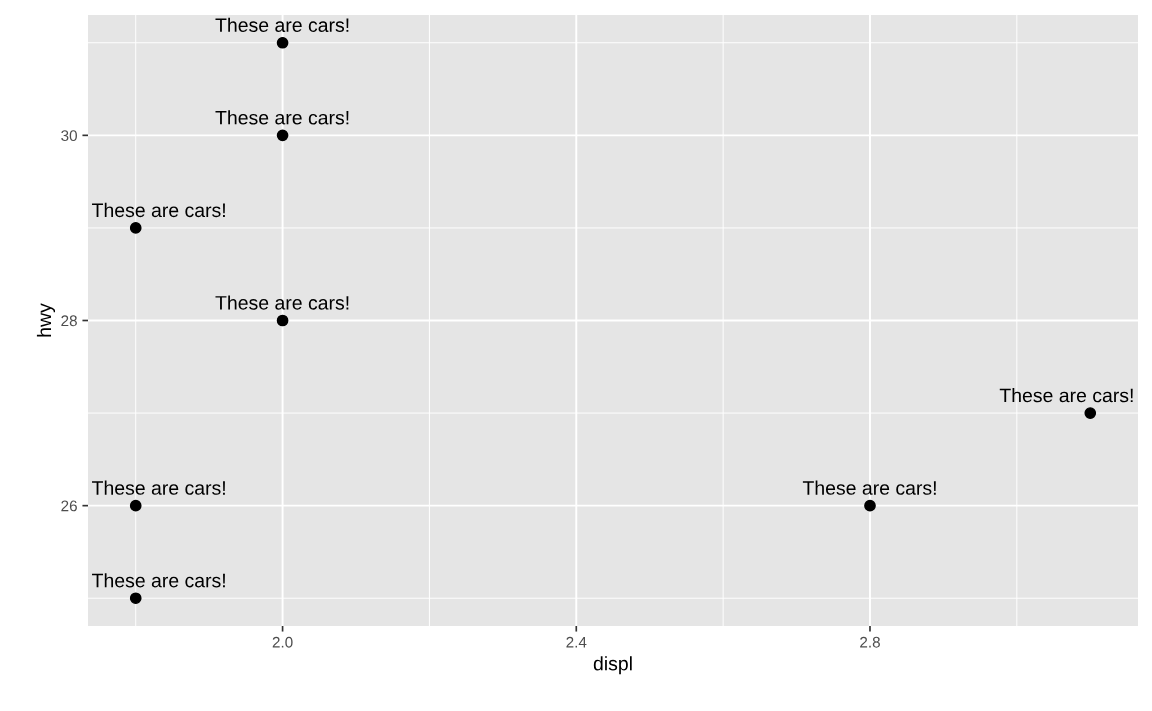 The width and height of the screenshot is (1152, 711). What do you see at coordinates (69, 506) in the screenshot?
I see `y-tick-label: 26` at bounding box center [69, 506].